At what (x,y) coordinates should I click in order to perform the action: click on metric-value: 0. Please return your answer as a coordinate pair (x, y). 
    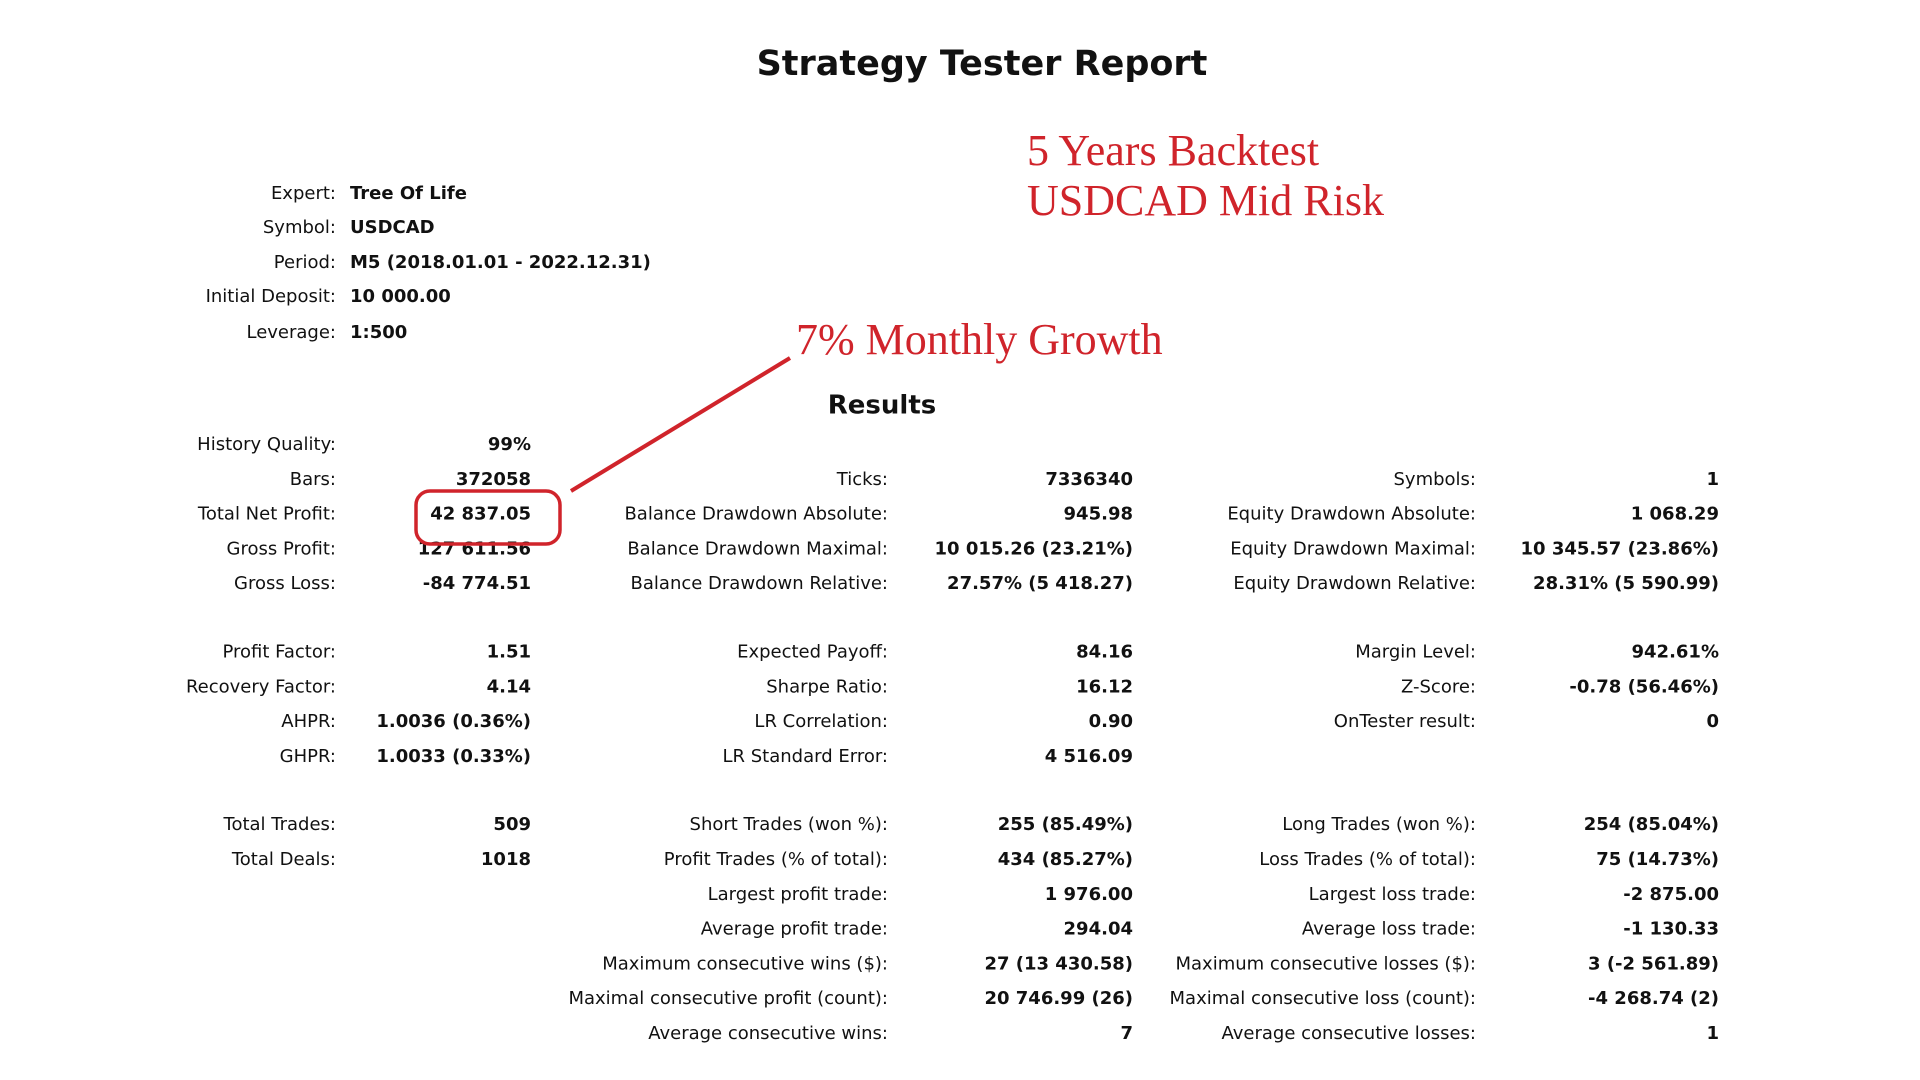
    Looking at the image, I should click on (1712, 721).